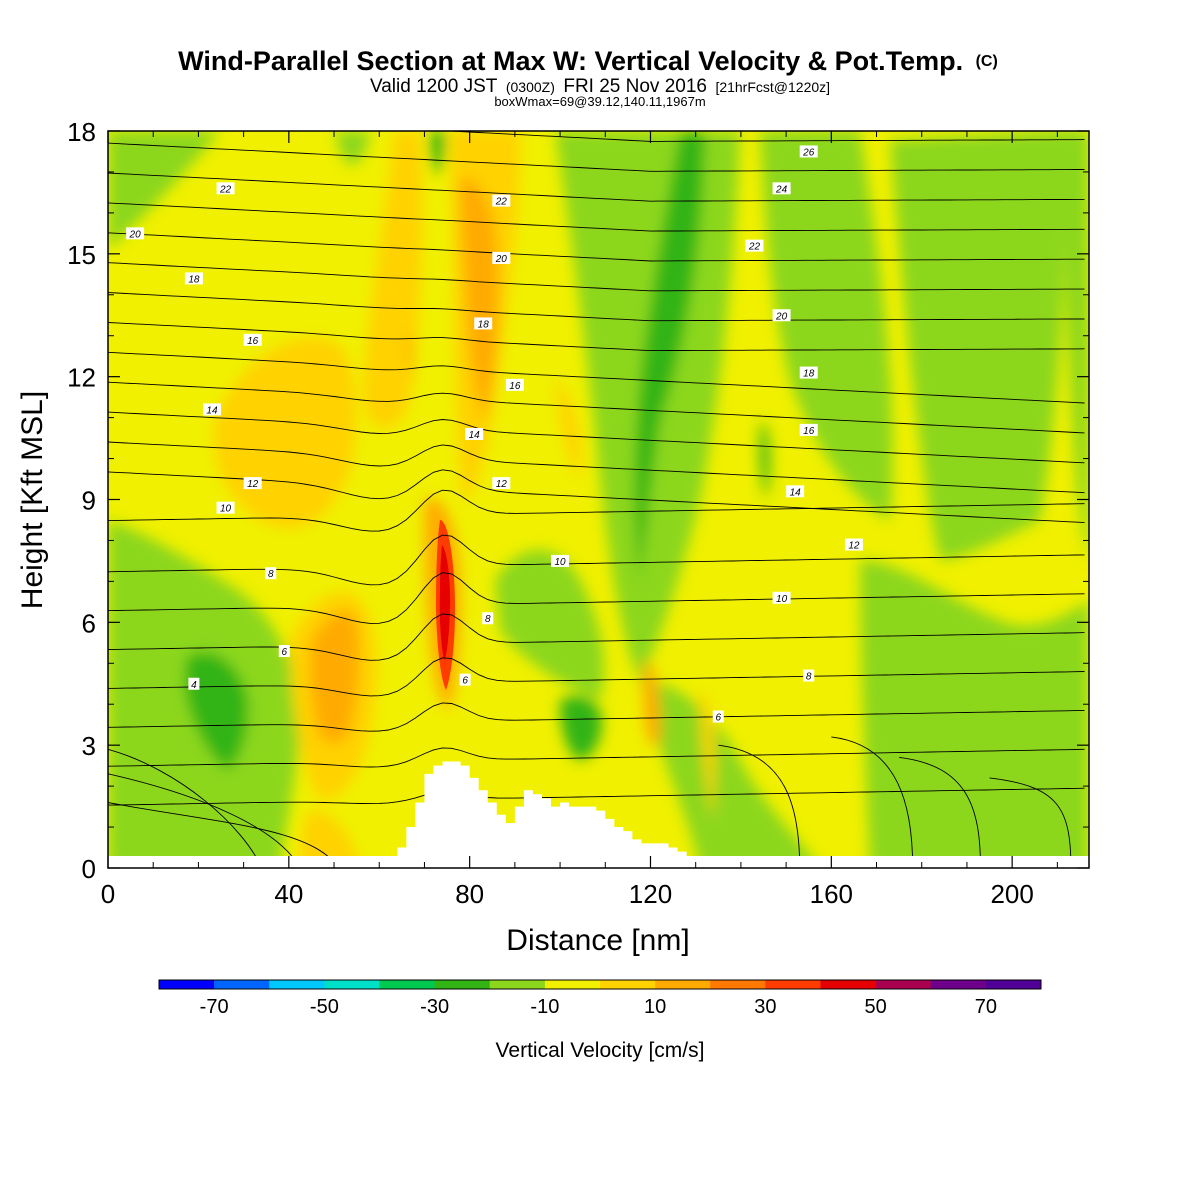 The image size is (1200, 1200). Describe the element at coordinates (655, 1007) in the screenshot. I see `colorbar-tick-label: 10` at that location.